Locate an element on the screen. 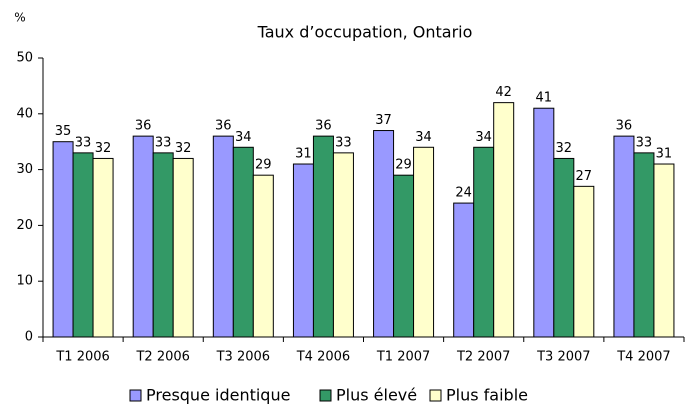 Image resolution: width=685 pixels, height=405 pixels. y-tick-label: 20 is located at coordinates (24, 225).